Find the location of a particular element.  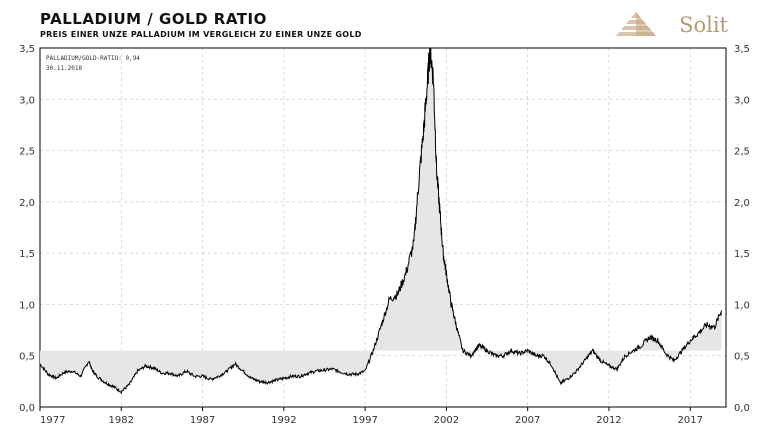

brand-logo: Solit is located at coordinates (668, 26).